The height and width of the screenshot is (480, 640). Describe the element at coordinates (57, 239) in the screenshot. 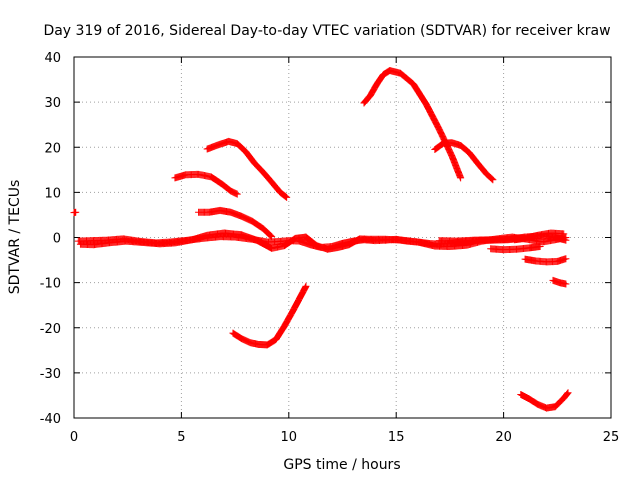

I see `y-tick-label: 0` at that location.